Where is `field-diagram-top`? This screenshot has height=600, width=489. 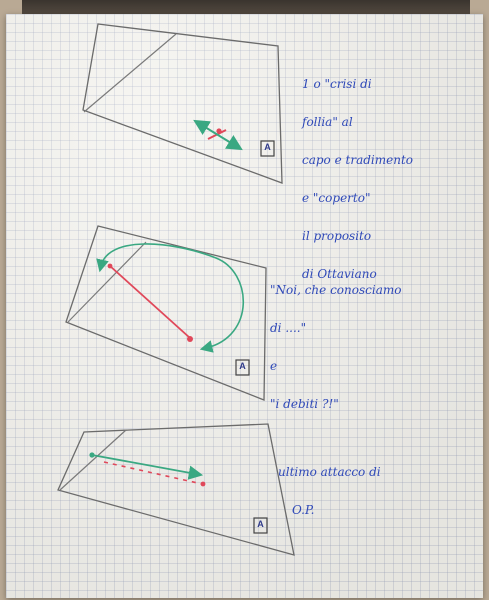 field-diagram-top is located at coordinates (182, 103).